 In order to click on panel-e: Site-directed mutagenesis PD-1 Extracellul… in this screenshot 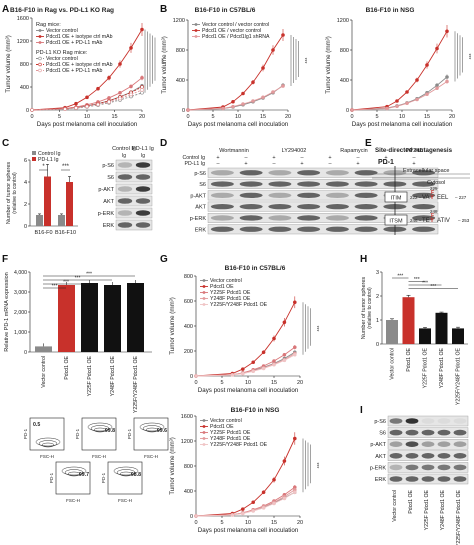, I will do `click(421, 191)`.